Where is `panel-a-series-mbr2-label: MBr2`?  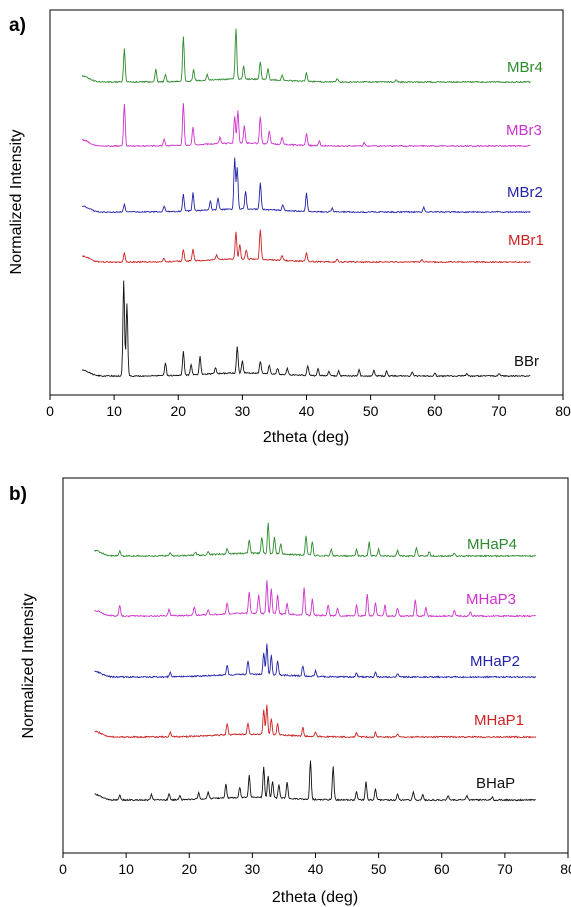
panel-a-series-mbr2-label: MBr2 is located at coordinates (525, 192).